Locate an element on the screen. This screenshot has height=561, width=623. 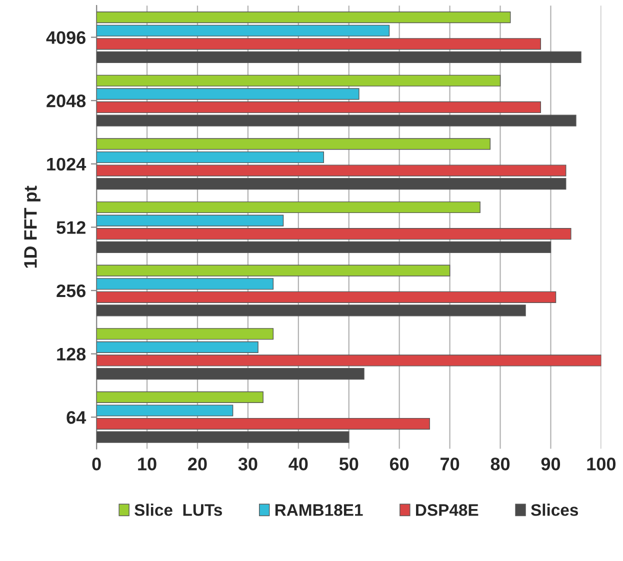
y-tick-label: 64 is located at coordinates (76, 417).